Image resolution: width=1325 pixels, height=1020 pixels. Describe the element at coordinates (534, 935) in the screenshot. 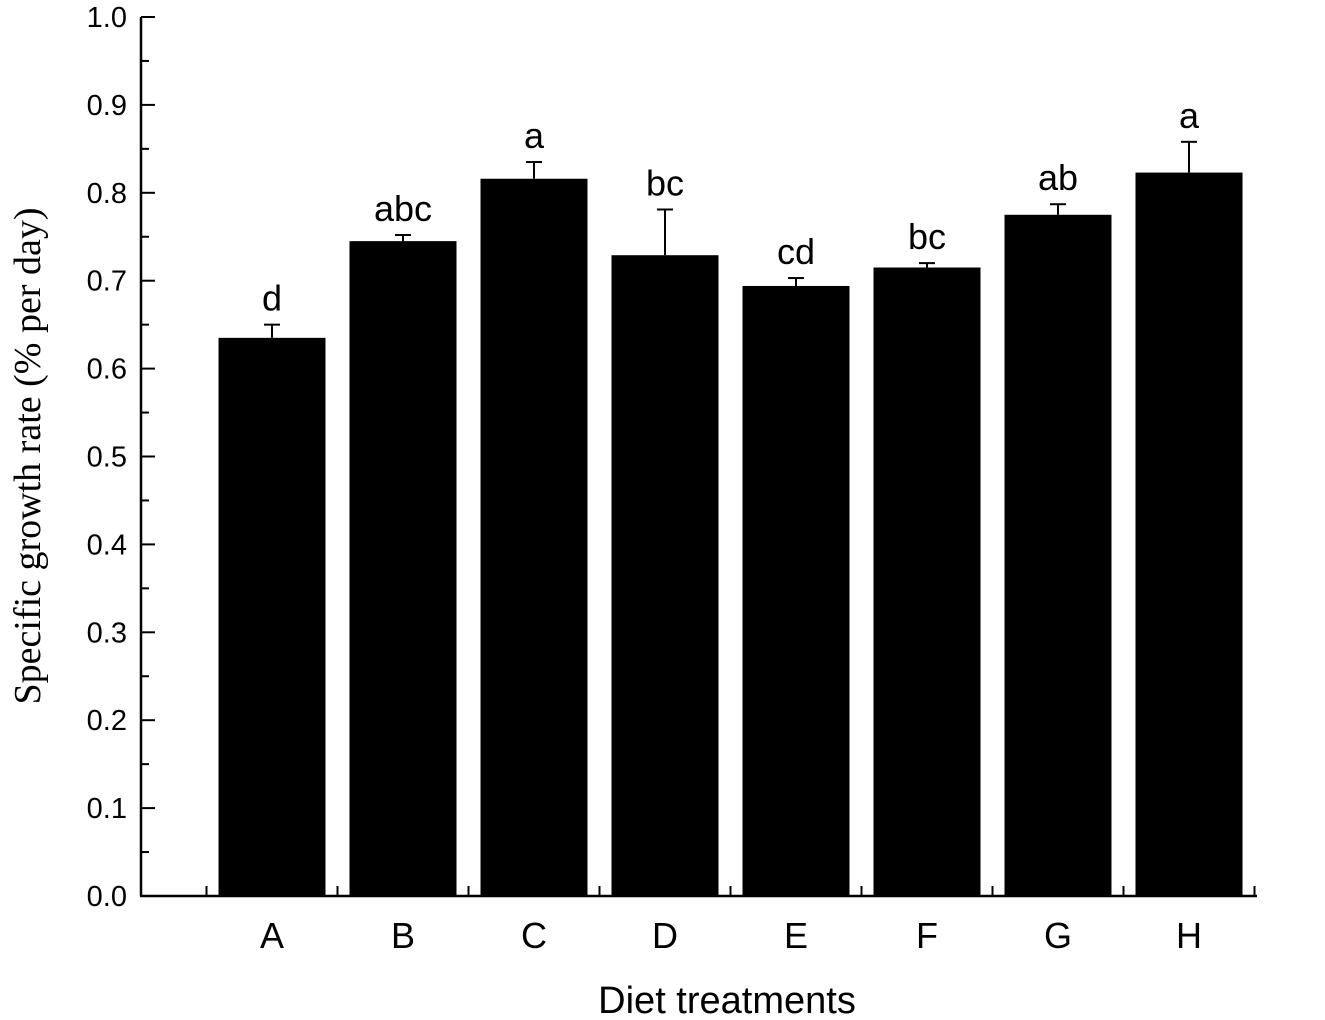

I see `category-label-C: C` at that location.